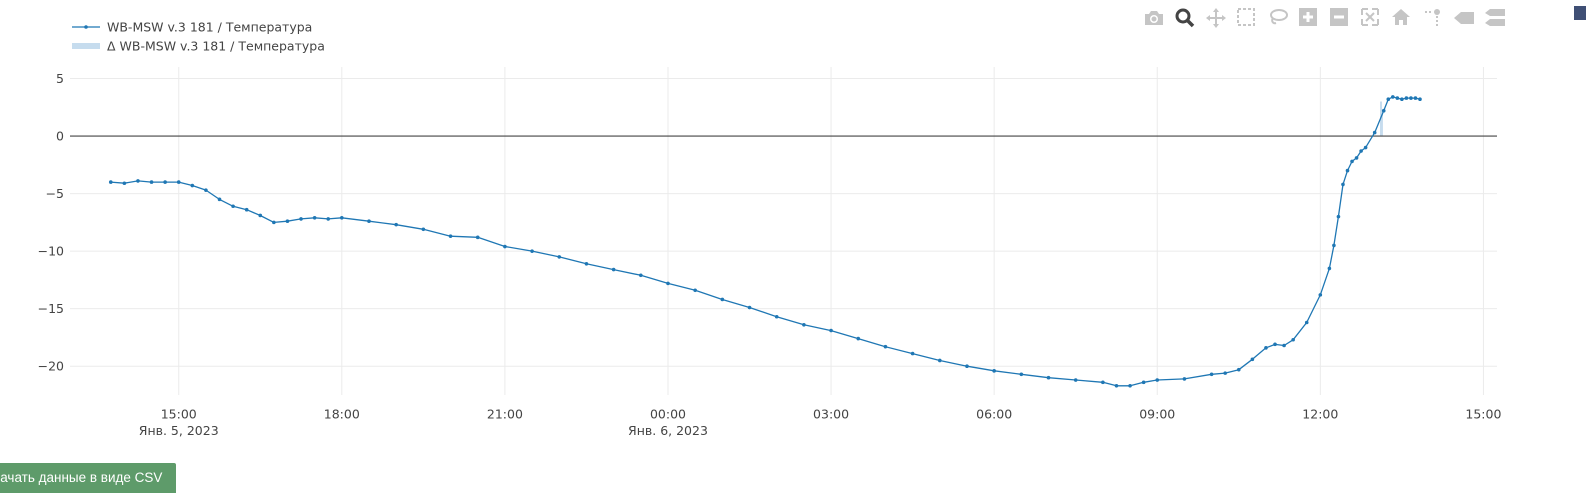  I want to click on pan-icon, so click(1215, 17).